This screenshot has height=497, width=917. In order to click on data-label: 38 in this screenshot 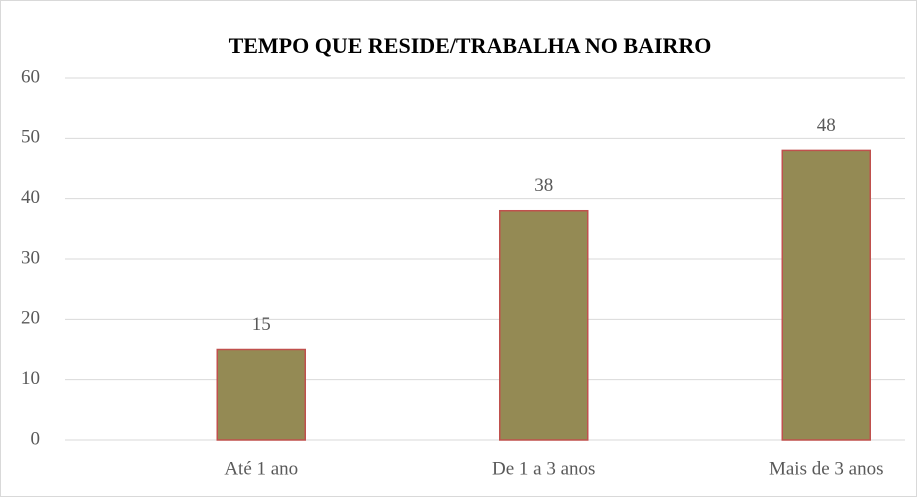, I will do `click(543, 185)`.